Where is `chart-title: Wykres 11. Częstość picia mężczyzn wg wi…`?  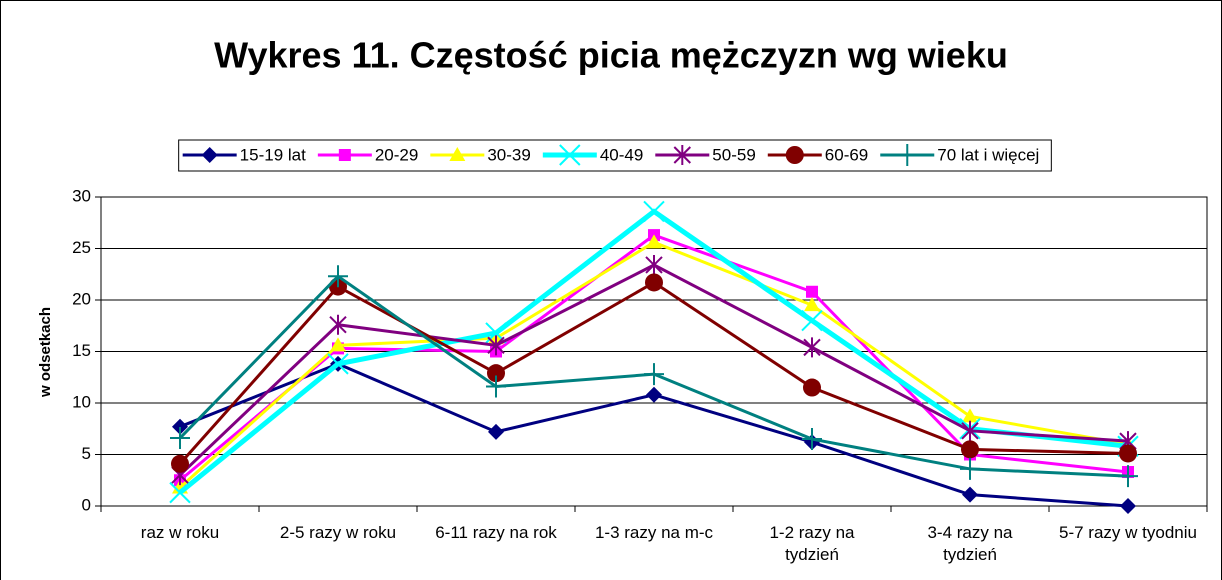
chart-title: Wykres 11. Częstość picia mężczyzn wg wi… is located at coordinates (611, 55).